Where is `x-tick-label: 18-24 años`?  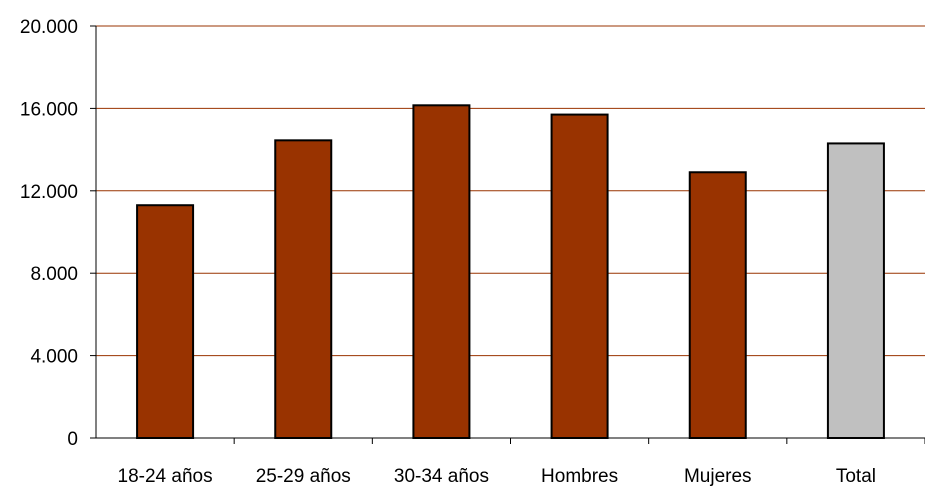 x-tick-label: 18-24 años is located at coordinates (165, 476).